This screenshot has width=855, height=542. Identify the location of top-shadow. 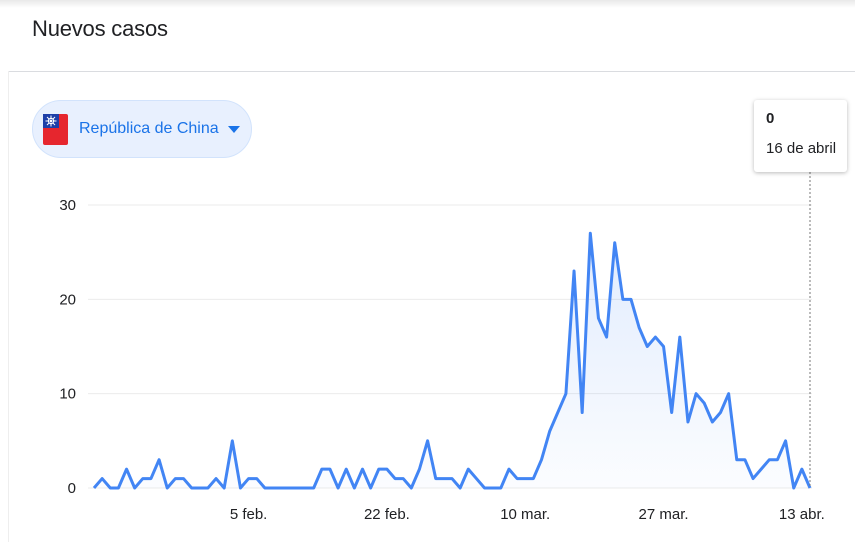
(427, 4).